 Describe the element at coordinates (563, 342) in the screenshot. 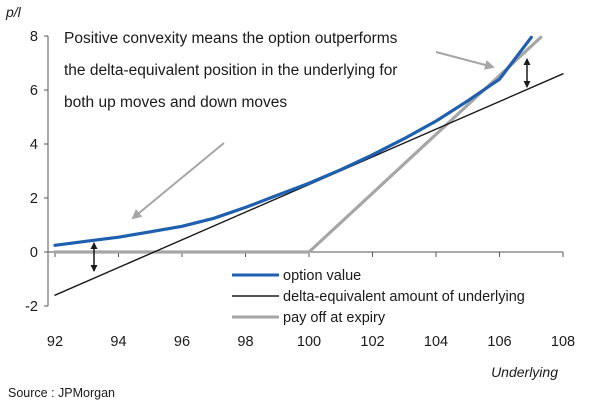

I see `x-tick-label: 108` at that location.